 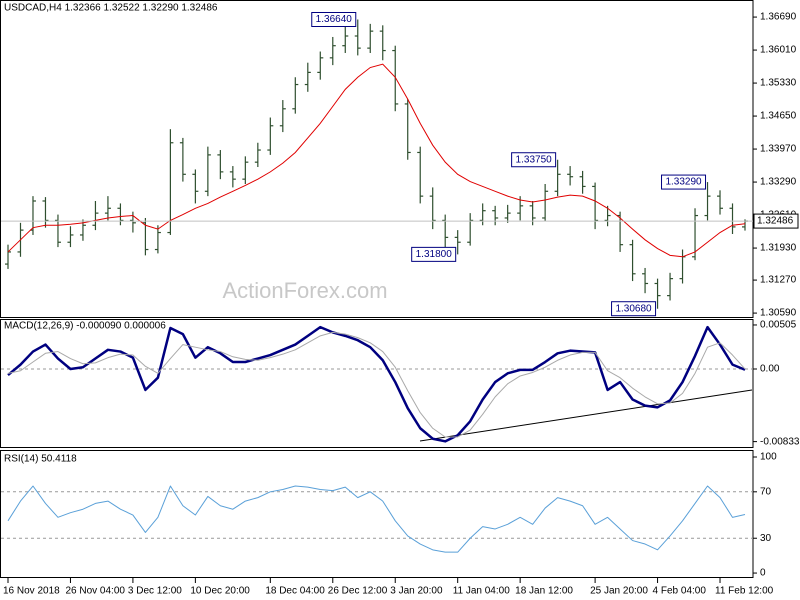 What do you see at coordinates (766, 538) in the screenshot?
I see `y-tick-label: 30` at bounding box center [766, 538].